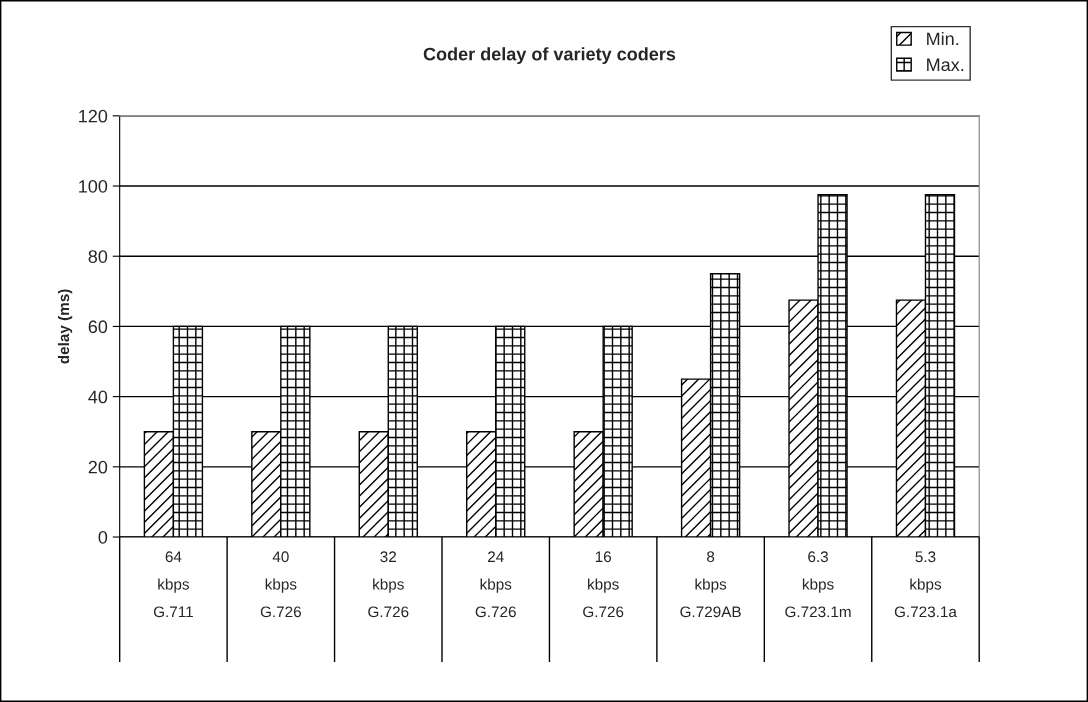 Image resolution: width=1088 pixels, height=702 pixels. Describe the element at coordinates (98, 467) in the screenshot. I see `y-tick-label: 20` at that location.